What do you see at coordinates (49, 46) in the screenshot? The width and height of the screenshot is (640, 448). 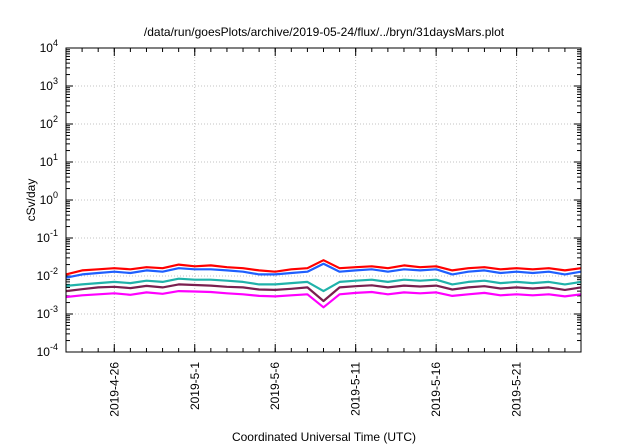 I see `y-tick-label: 10⁴` at bounding box center [49, 46].